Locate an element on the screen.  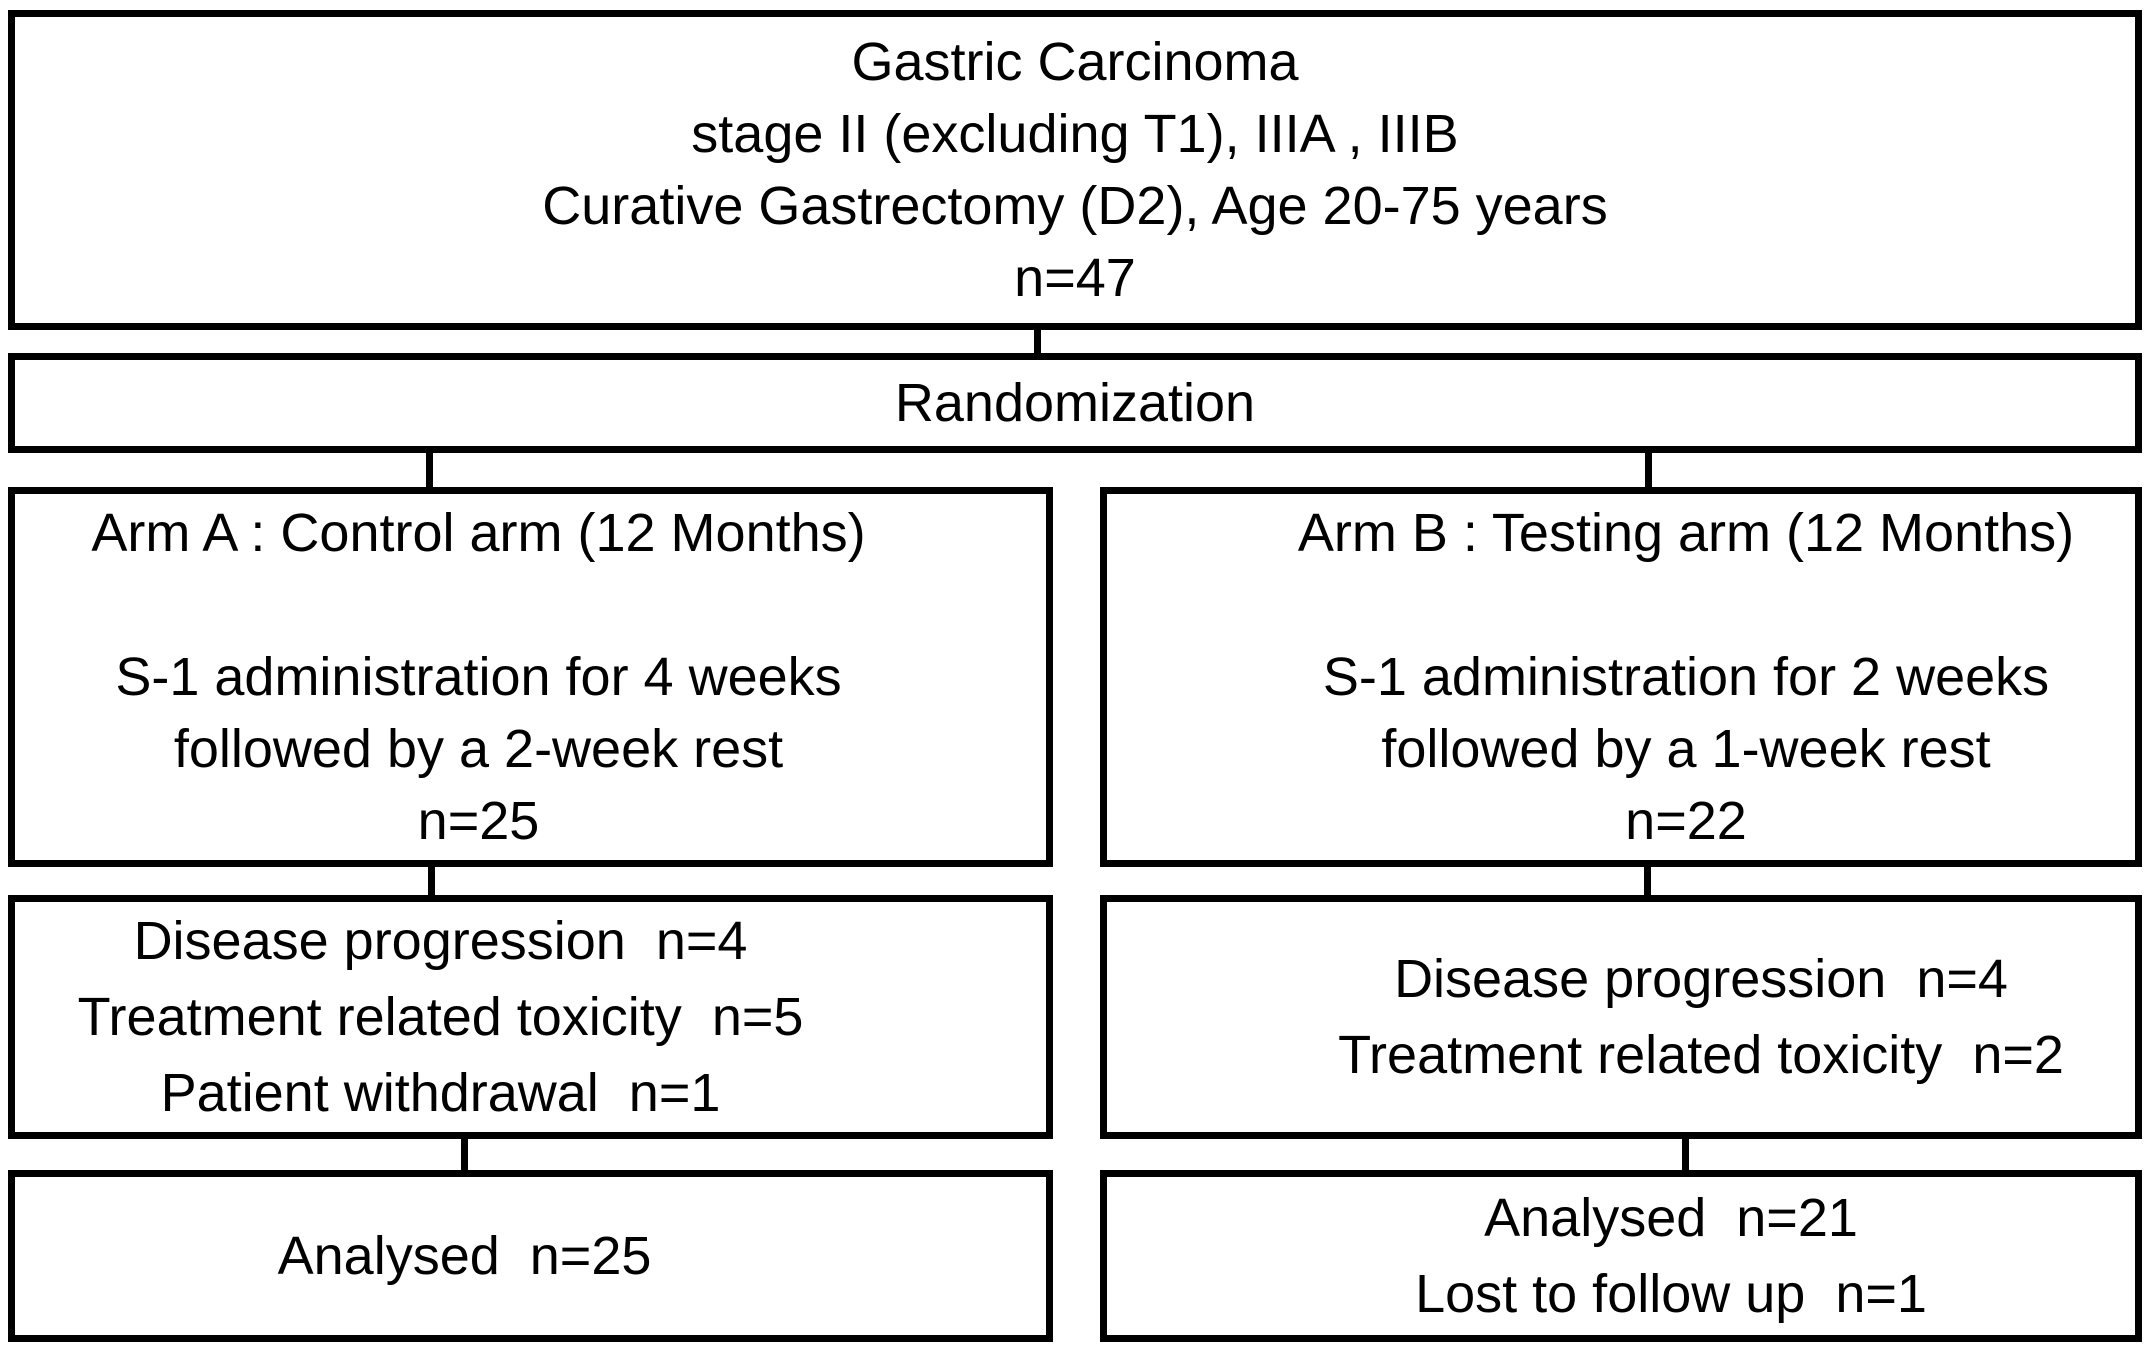
analysed-b-lost-followup: Lost to follow up n=1 is located at coordinates (1671, 1294).